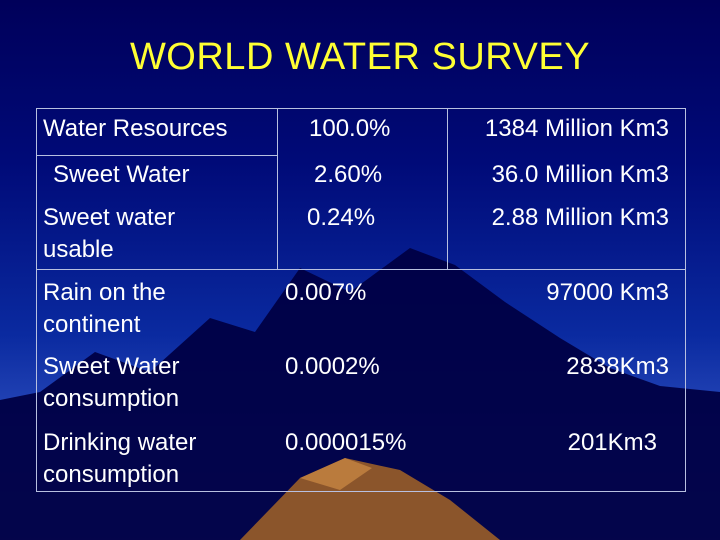  What do you see at coordinates (607, 292) in the screenshot?
I see `table-cell-volume: 97000 Km3` at bounding box center [607, 292].